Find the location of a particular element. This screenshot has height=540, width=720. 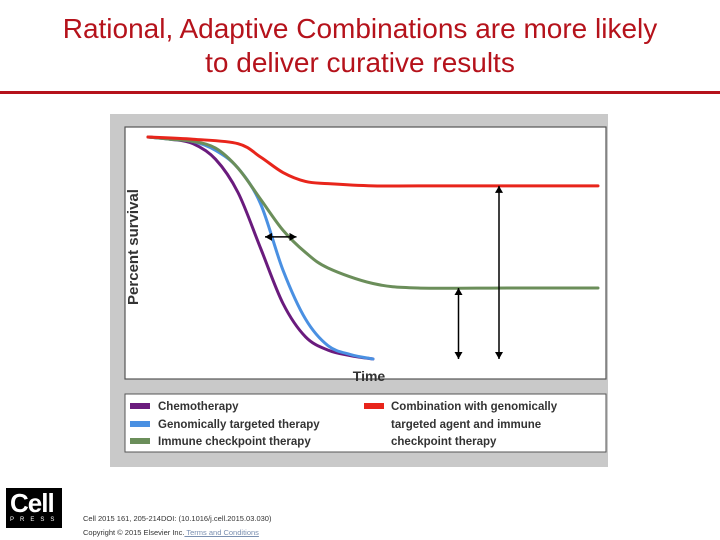

legend-swatch-combination is located at coordinates (374, 406).